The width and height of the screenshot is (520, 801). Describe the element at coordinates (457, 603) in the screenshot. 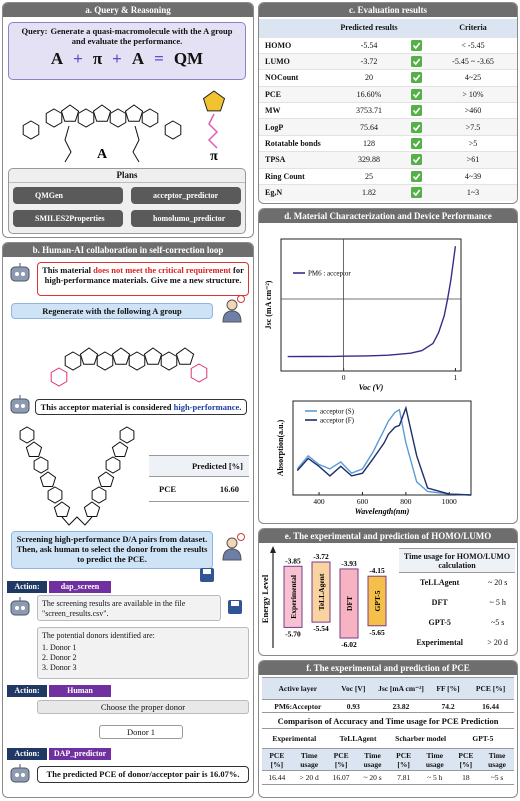

I see `table-row: DFT ~ 5 h` at that location.